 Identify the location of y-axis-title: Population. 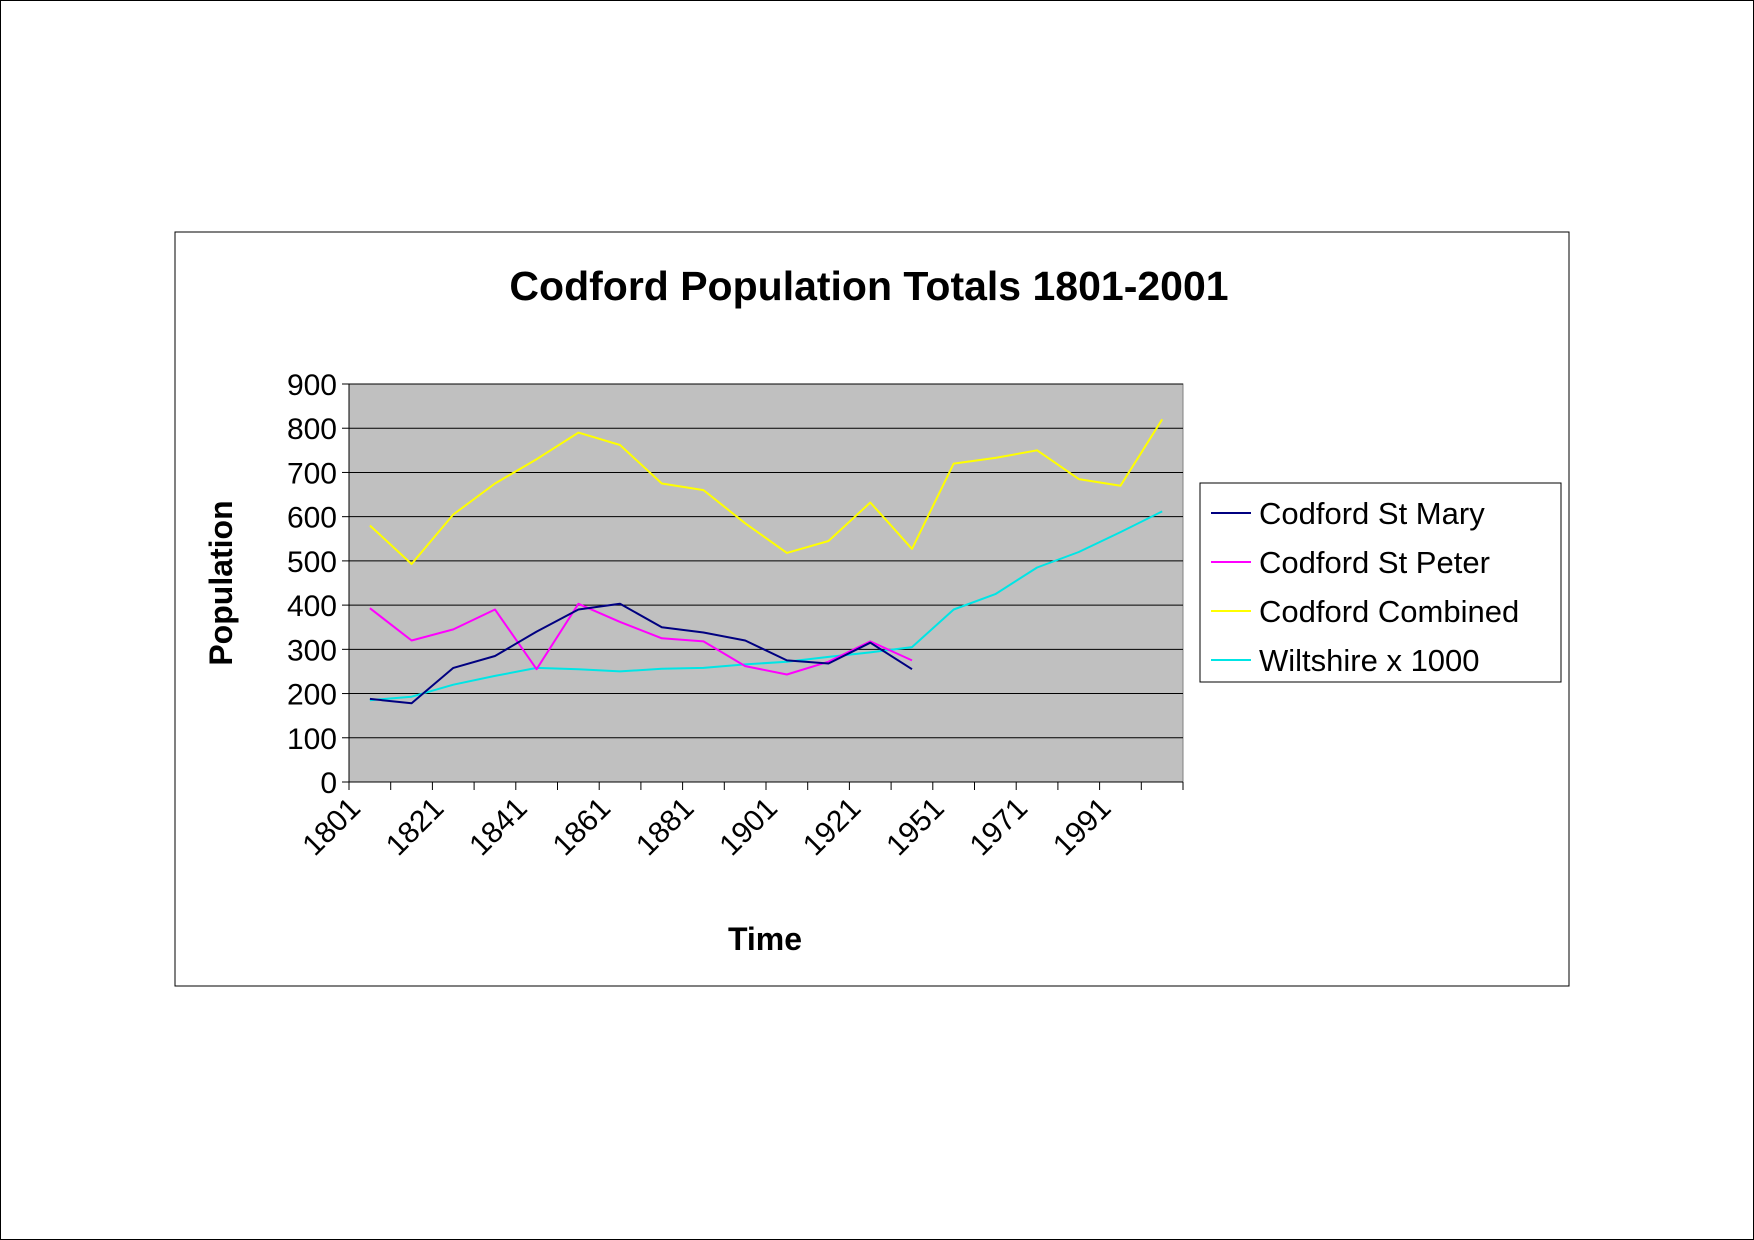
(221, 582).